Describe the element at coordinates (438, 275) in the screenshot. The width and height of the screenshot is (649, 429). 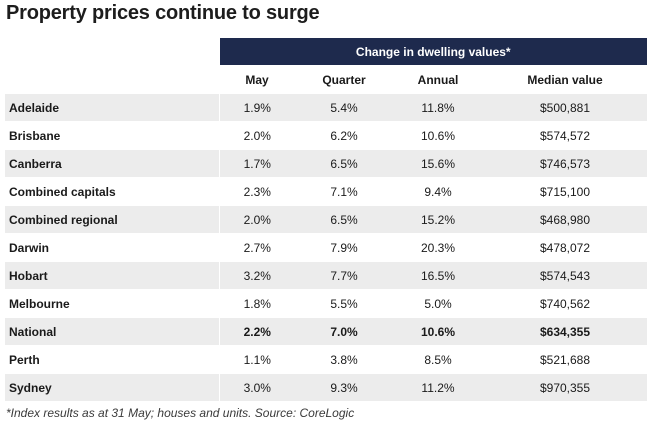
I see `cell-annual: 16.5%` at that location.